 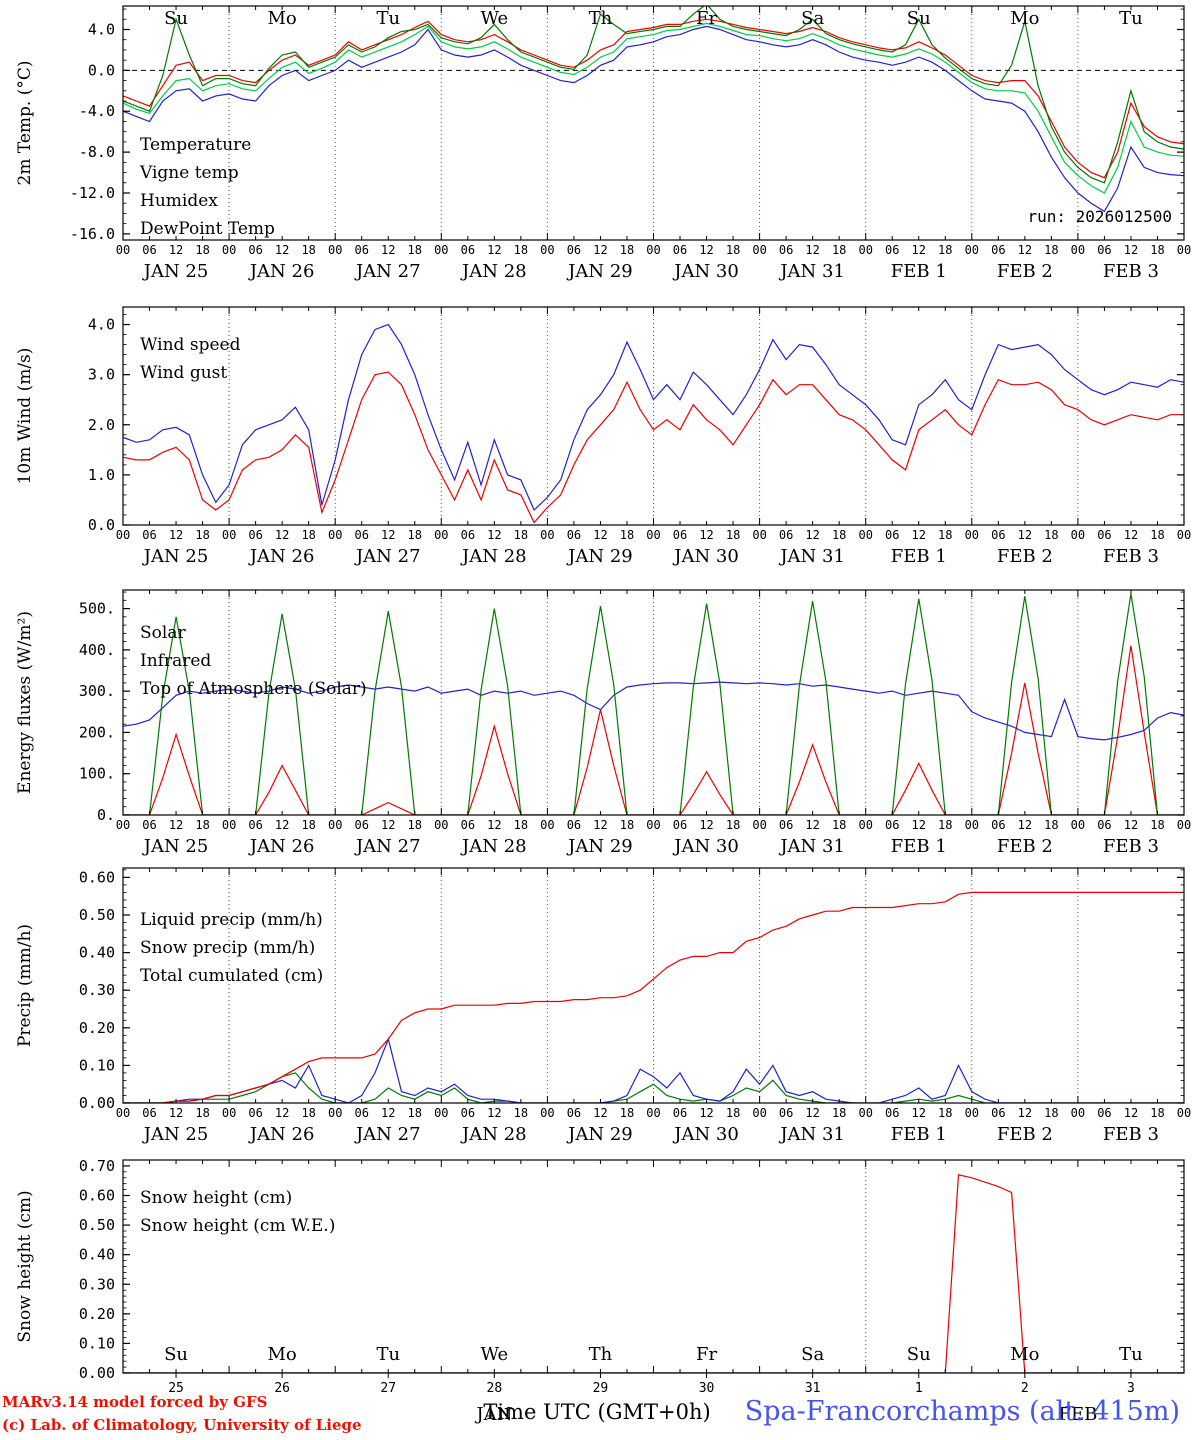 I want to click on weekday-label: Su, so click(x=919, y=18).